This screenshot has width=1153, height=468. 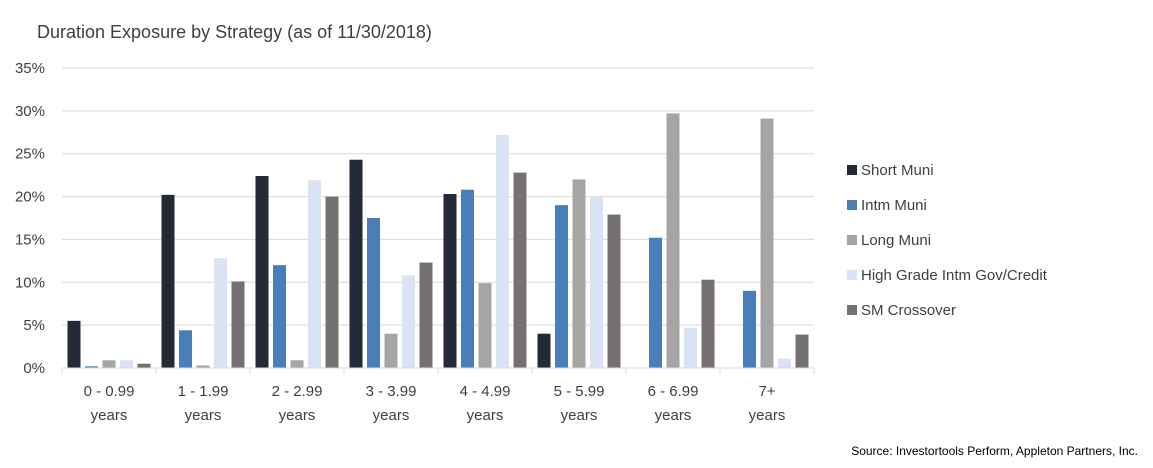 I want to click on y-tick-label: 20%, so click(x=30, y=197).